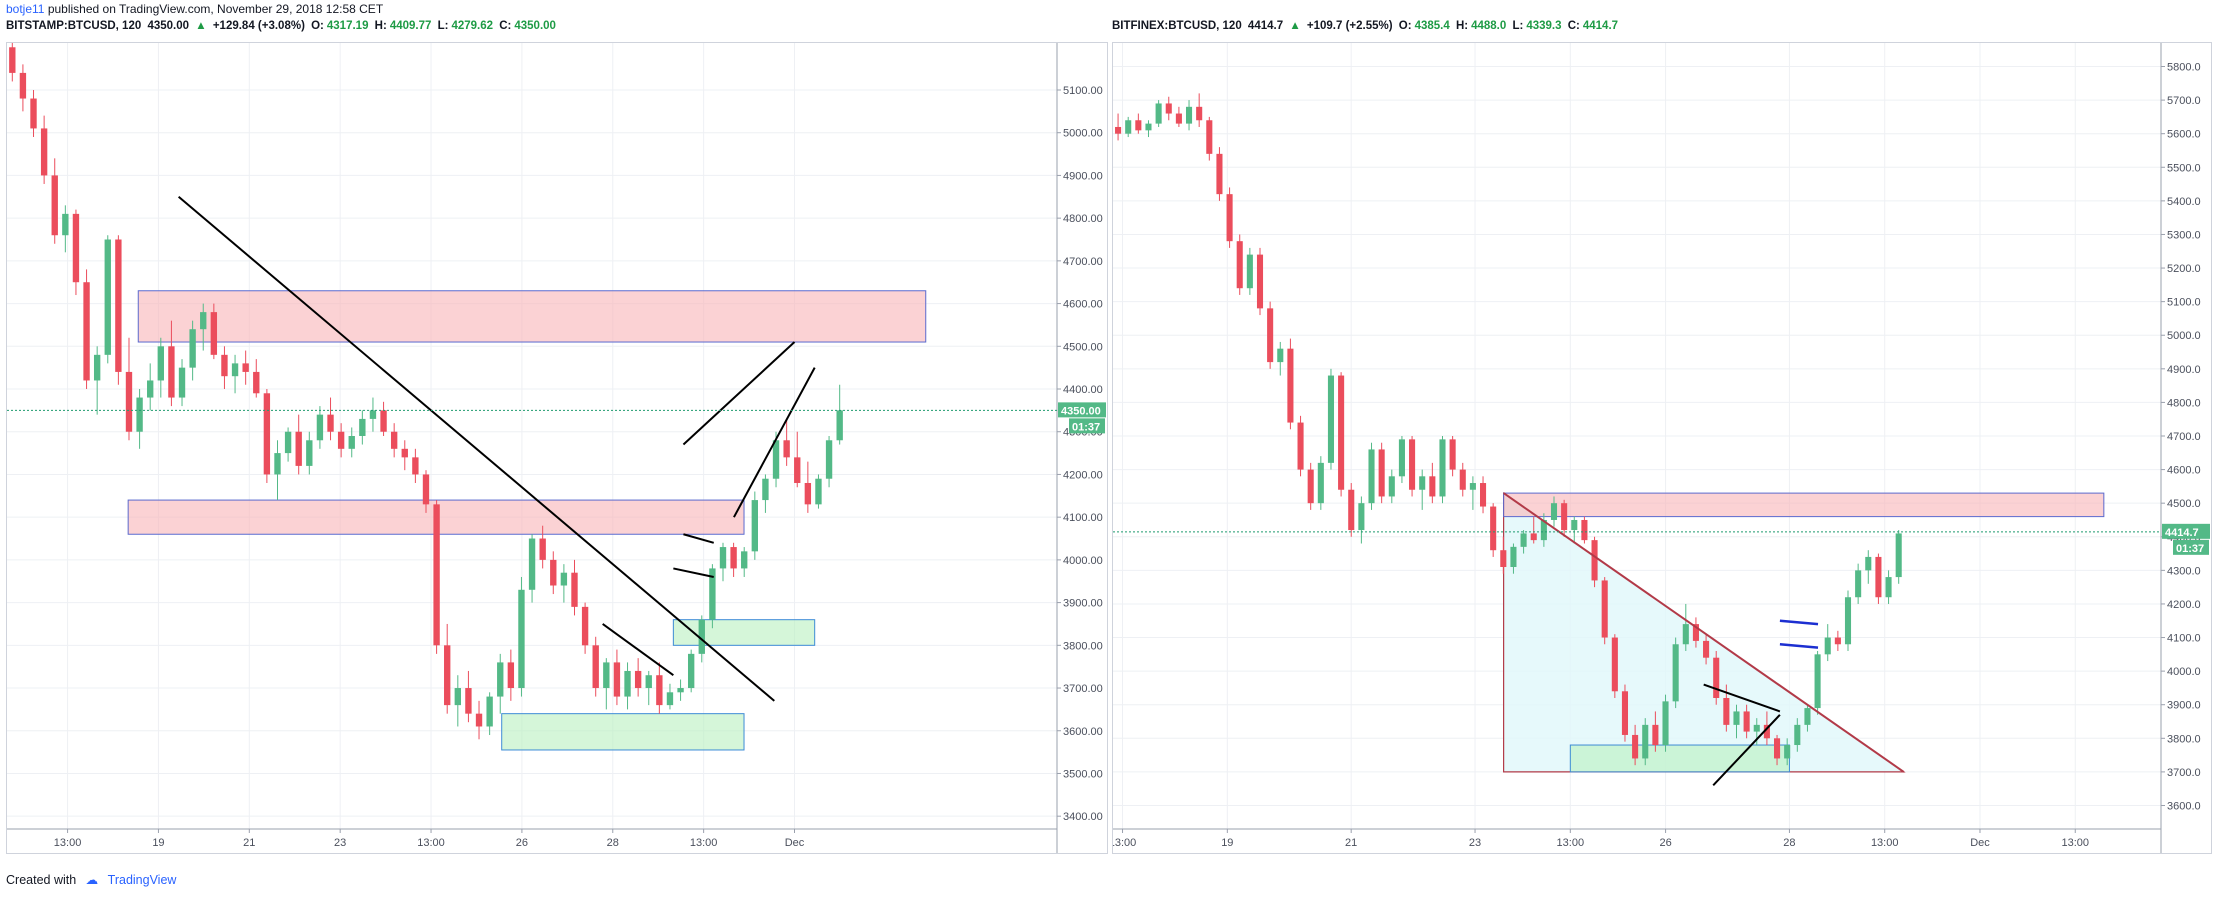 The height and width of the screenshot is (899, 2217). What do you see at coordinates (2184, 202) in the screenshot?
I see `y-tick-label: 5400.0` at bounding box center [2184, 202].